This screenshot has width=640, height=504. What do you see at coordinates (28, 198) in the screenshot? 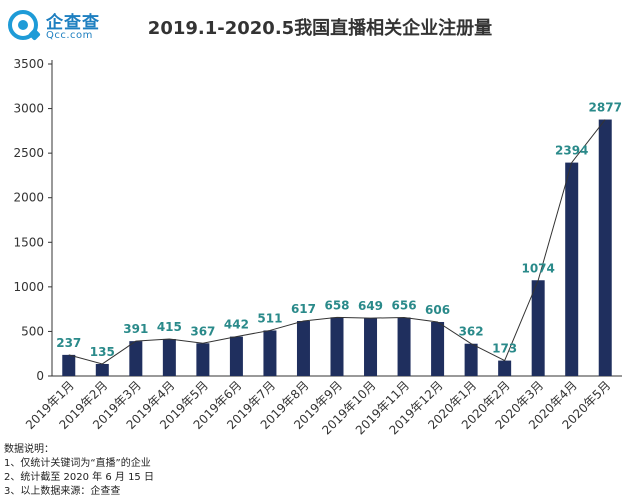
I see `y-tick-label: 2000` at bounding box center [28, 198].